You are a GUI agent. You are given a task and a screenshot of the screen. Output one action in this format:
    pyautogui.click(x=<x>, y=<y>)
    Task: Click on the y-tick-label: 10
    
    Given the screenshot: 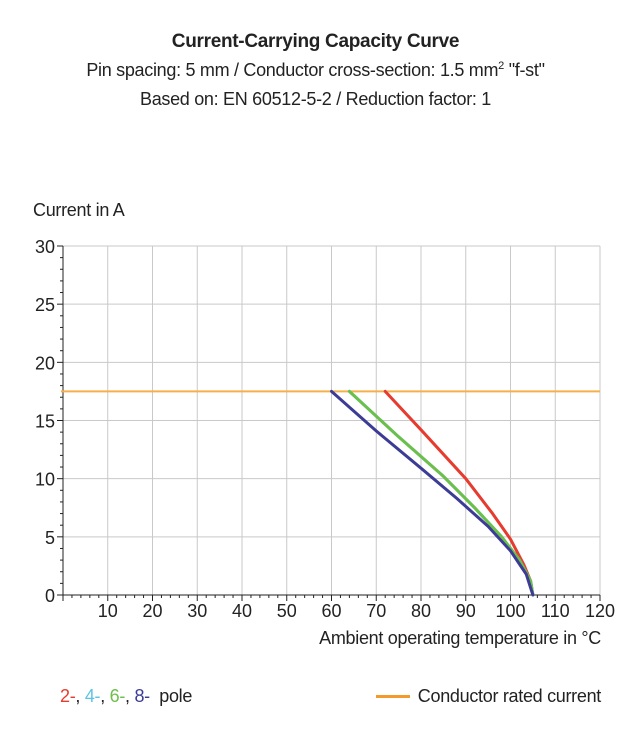 What is the action you would take?
    pyautogui.click(x=45, y=480)
    